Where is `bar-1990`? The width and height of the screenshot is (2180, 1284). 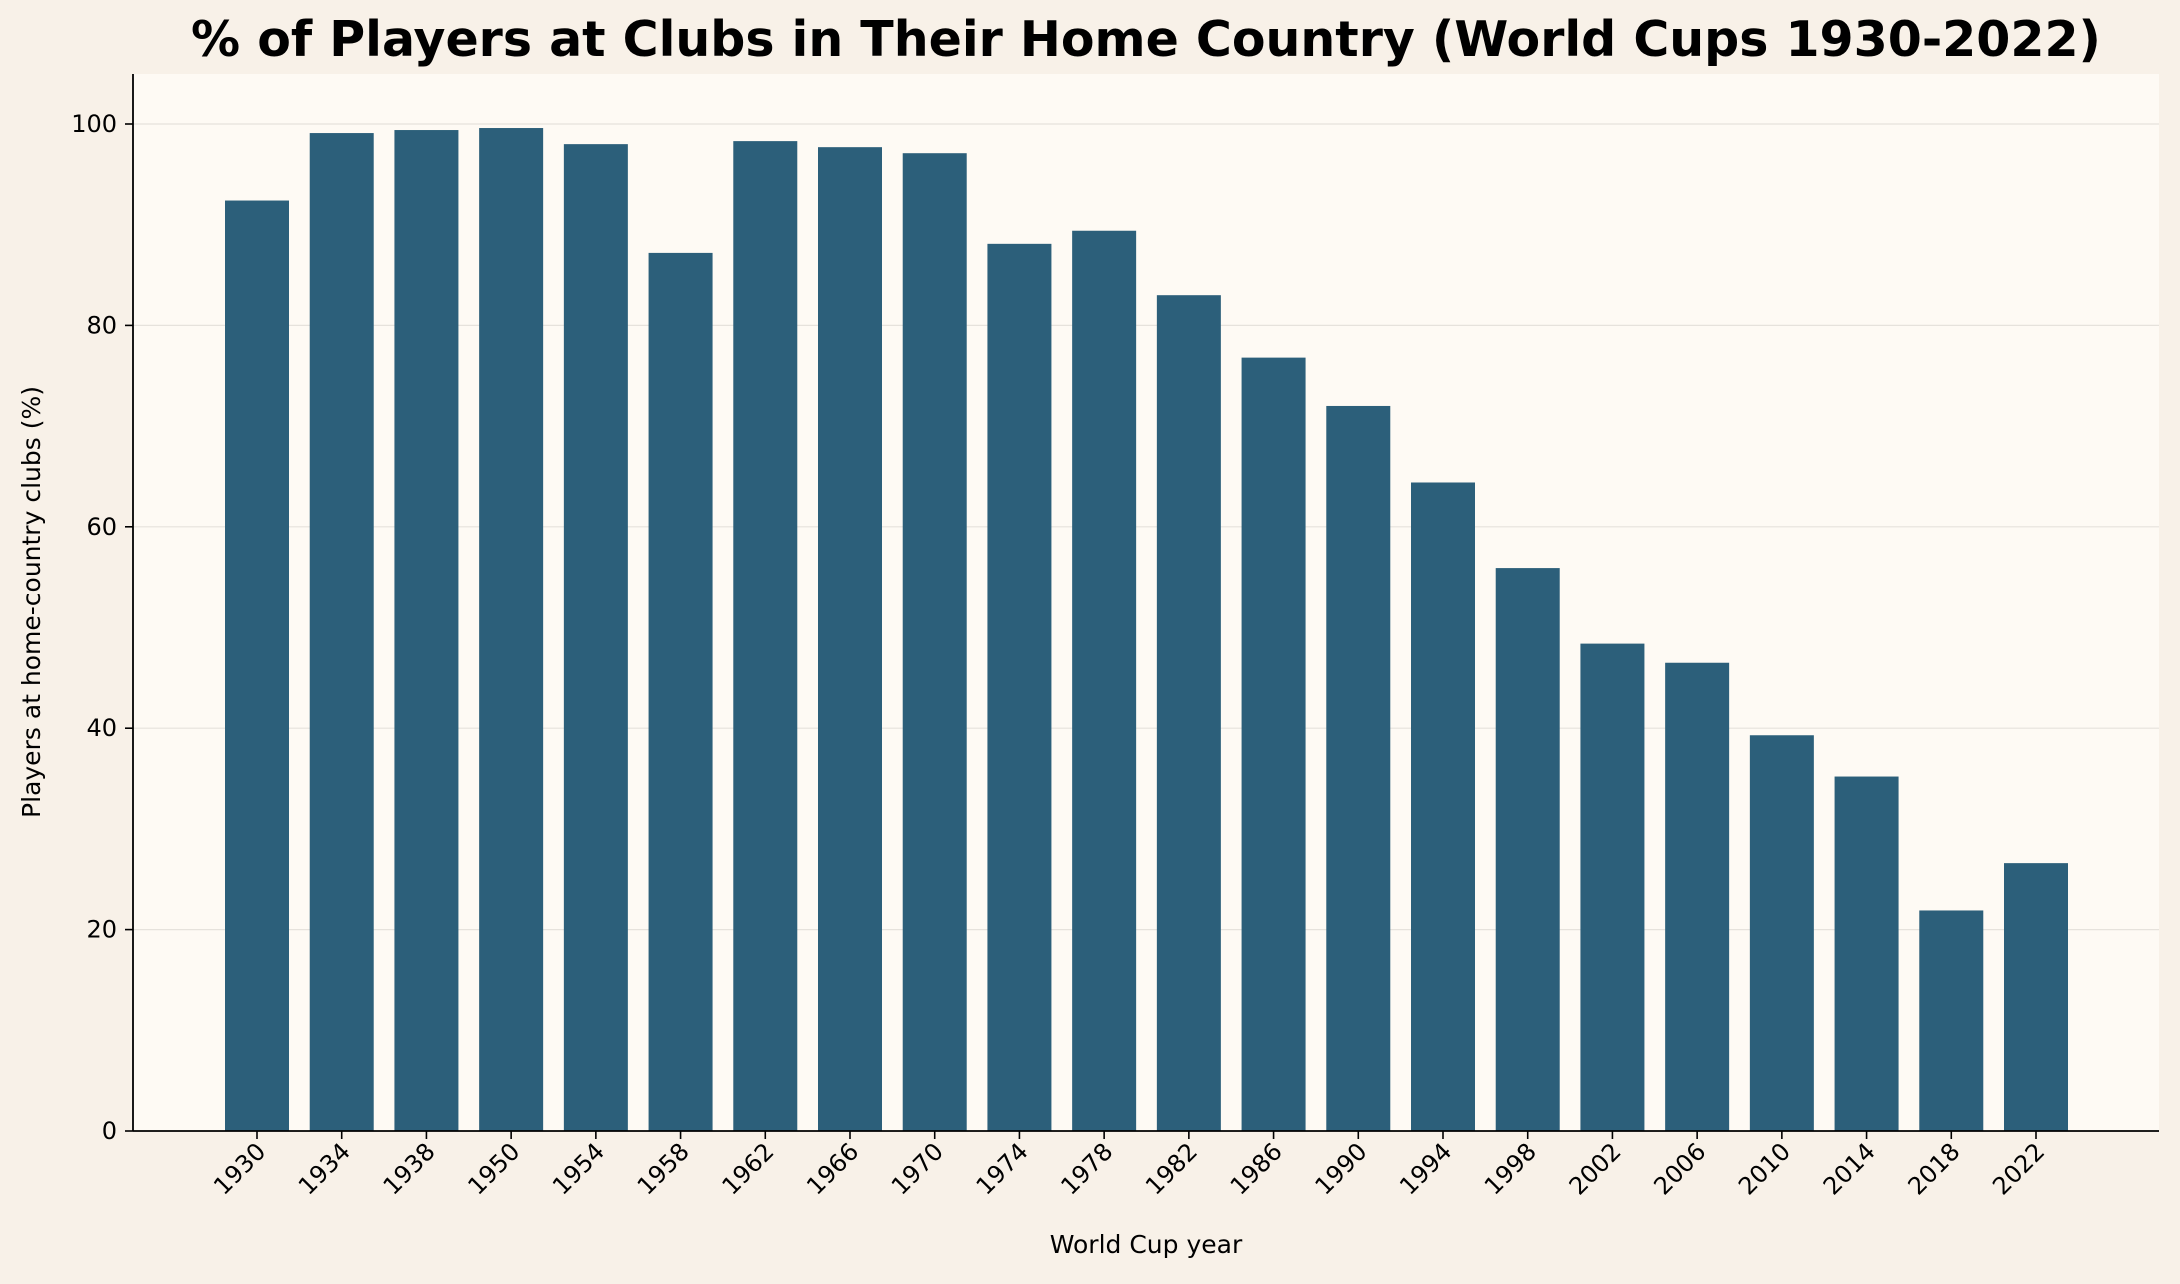
bar-1990 is located at coordinates (1358, 768).